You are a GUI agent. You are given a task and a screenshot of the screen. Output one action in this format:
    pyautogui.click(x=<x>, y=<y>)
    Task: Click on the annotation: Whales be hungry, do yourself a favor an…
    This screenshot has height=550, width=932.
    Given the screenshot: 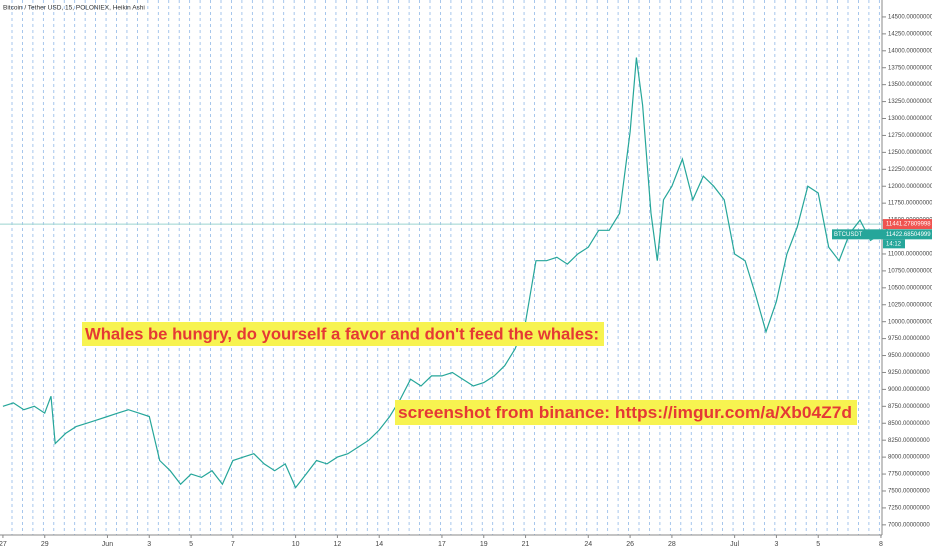 What is the action you would take?
    pyautogui.click(x=342, y=333)
    